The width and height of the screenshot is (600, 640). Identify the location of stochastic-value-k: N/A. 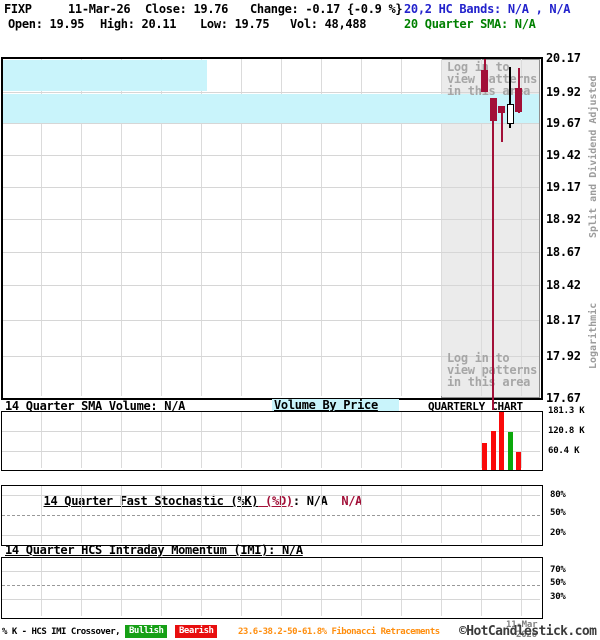
(317, 501).